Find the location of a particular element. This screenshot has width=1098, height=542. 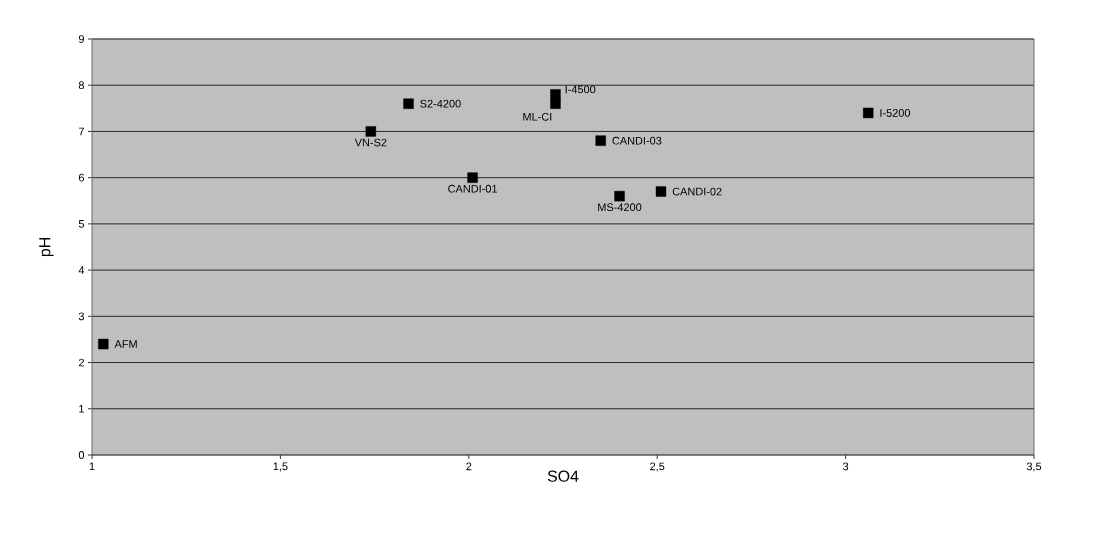

x-tick-label: 2 is located at coordinates (469, 466).